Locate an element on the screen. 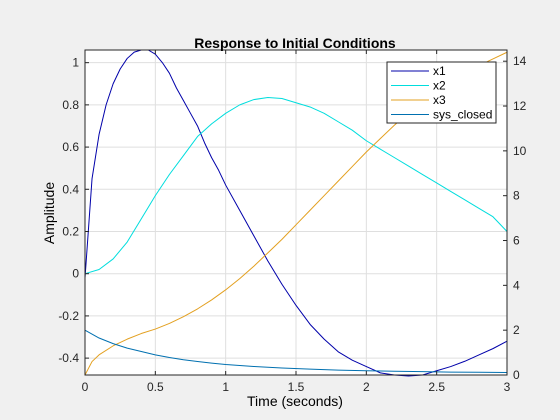 This screenshot has width=560, height=420. y-tick-label-right: 8 is located at coordinates (516, 196).